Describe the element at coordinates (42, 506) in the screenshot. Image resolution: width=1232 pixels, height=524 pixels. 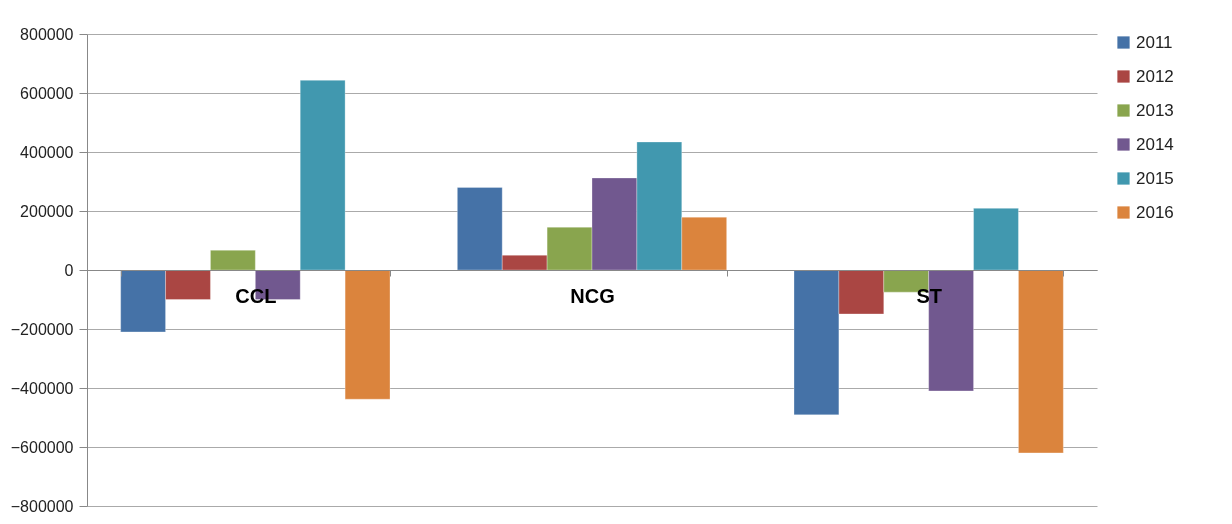
I see `y-tick-label: −800000` at that location.